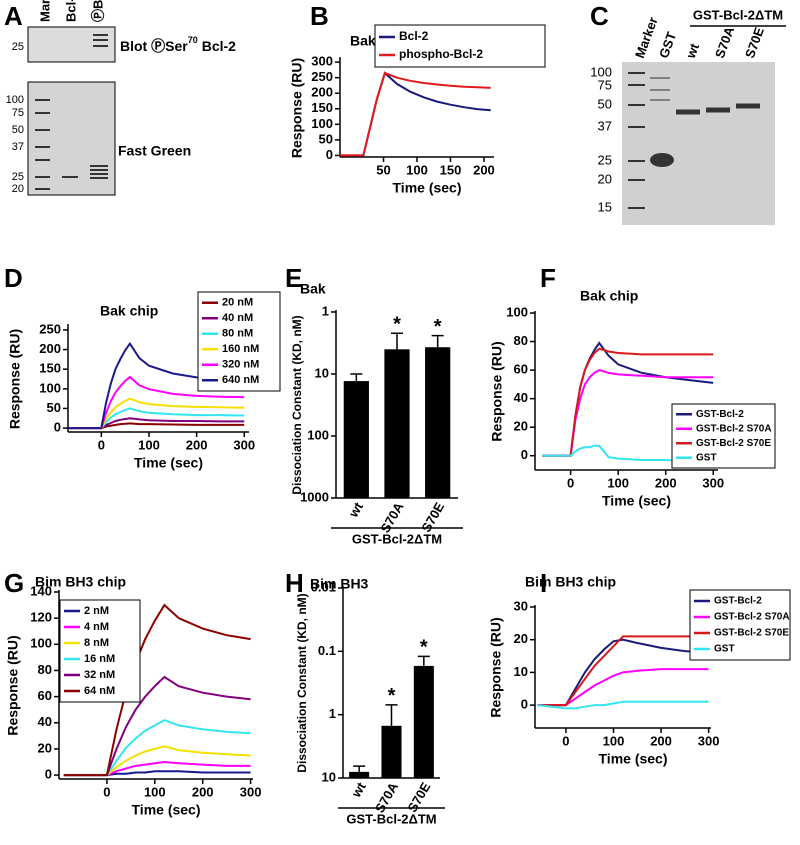 The width and height of the screenshot is (800, 845). I want to click on y-tick-label: 140, so click(41, 590).